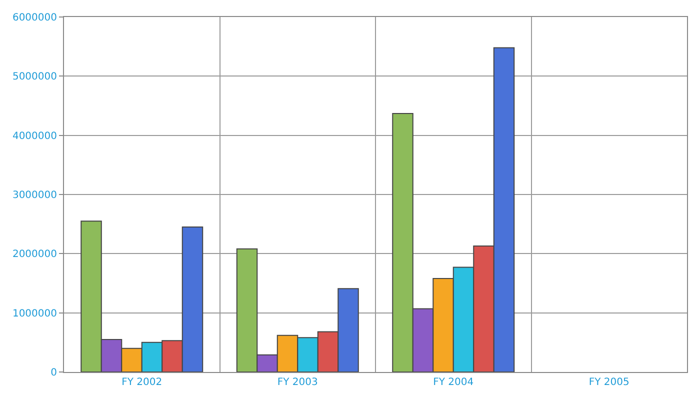 This screenshot has width=700, height=400. I want to click on y-tick-label: 6000000, so click(34, 18).